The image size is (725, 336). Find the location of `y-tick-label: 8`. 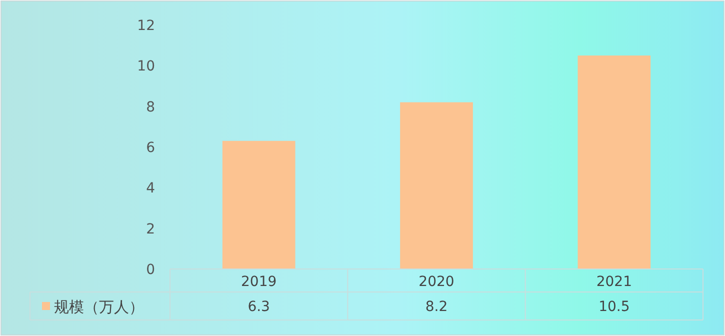

y-tick-label: 8 is located at coordinates (150, 107).